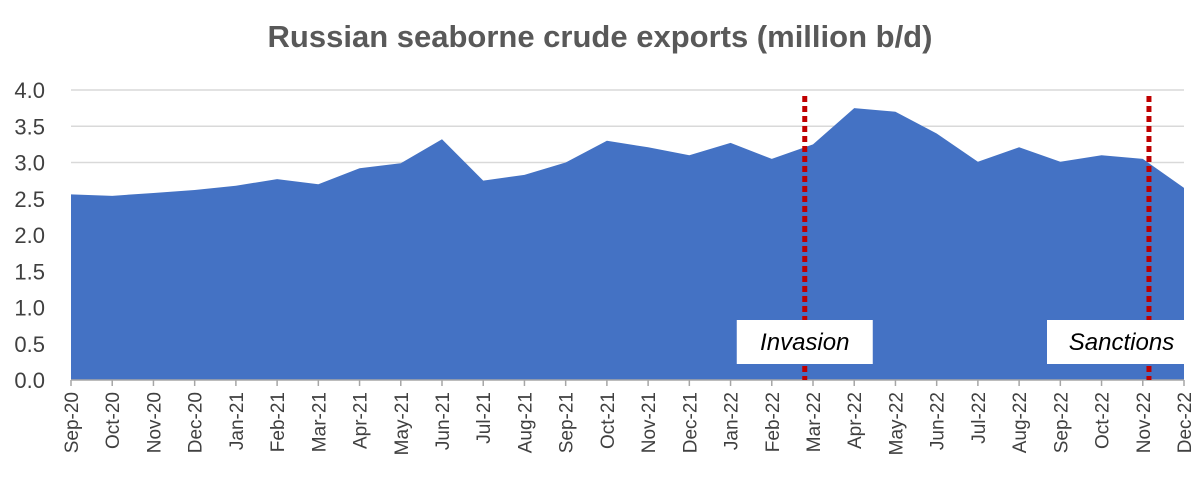  What do you see at coordinates (1020, 422) in the screenshot?
I see `x-tick-label: Aug-22` at bounding box center [1020, 422].